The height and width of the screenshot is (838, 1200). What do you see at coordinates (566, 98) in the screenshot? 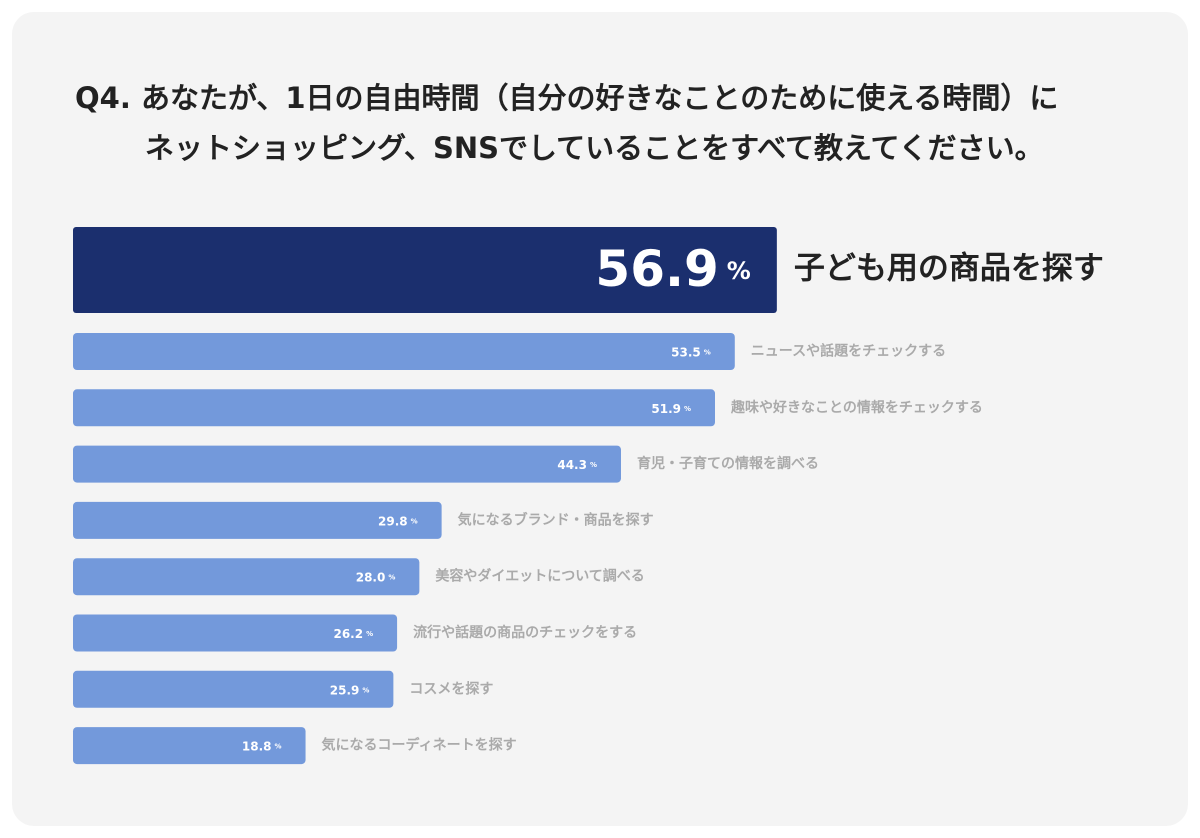
I see `chart-title: Q4. あなたが、1日の自由時間（自分の好きなことのために使える時間）に` at bounding box center [566, 98].